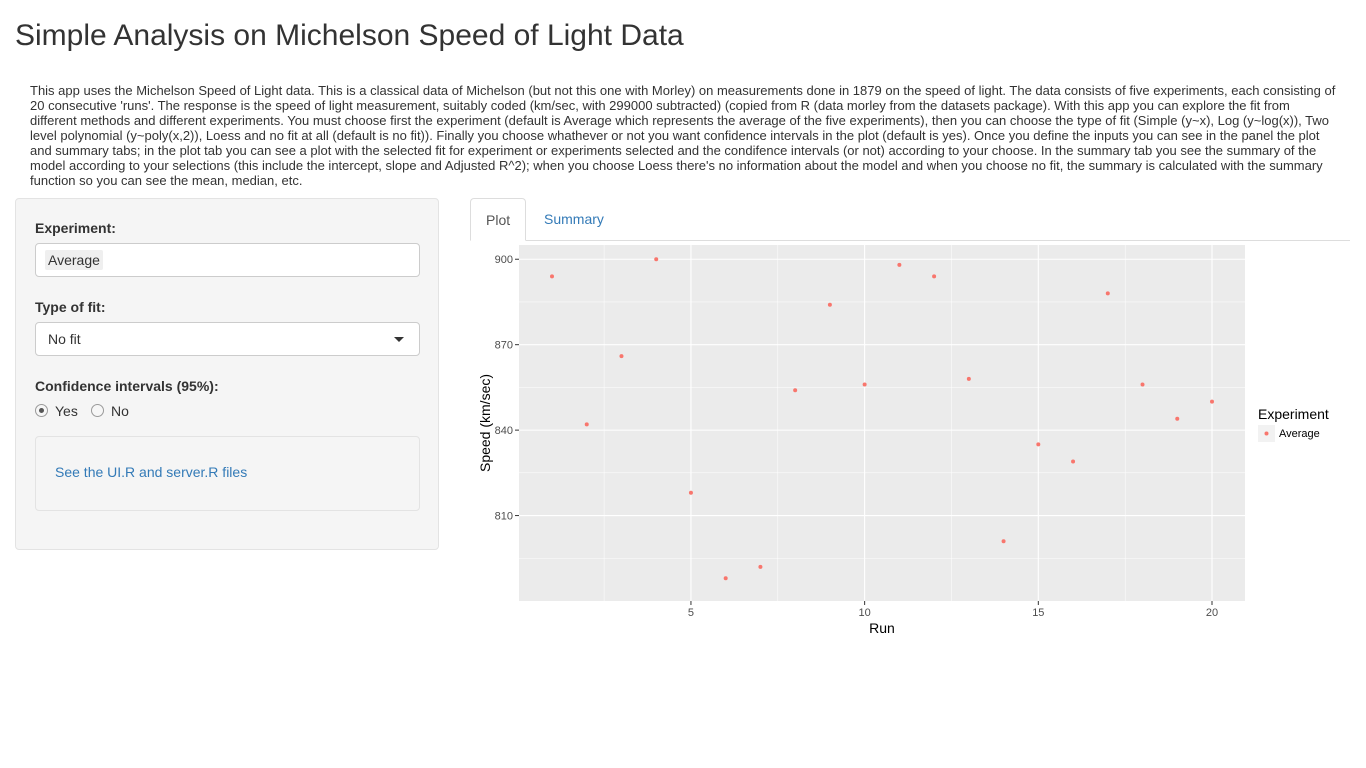  What do you see at coordinates (120, 411) in the screenshot?
I see `radio-no-label: No` at bounding box center [120, 411].